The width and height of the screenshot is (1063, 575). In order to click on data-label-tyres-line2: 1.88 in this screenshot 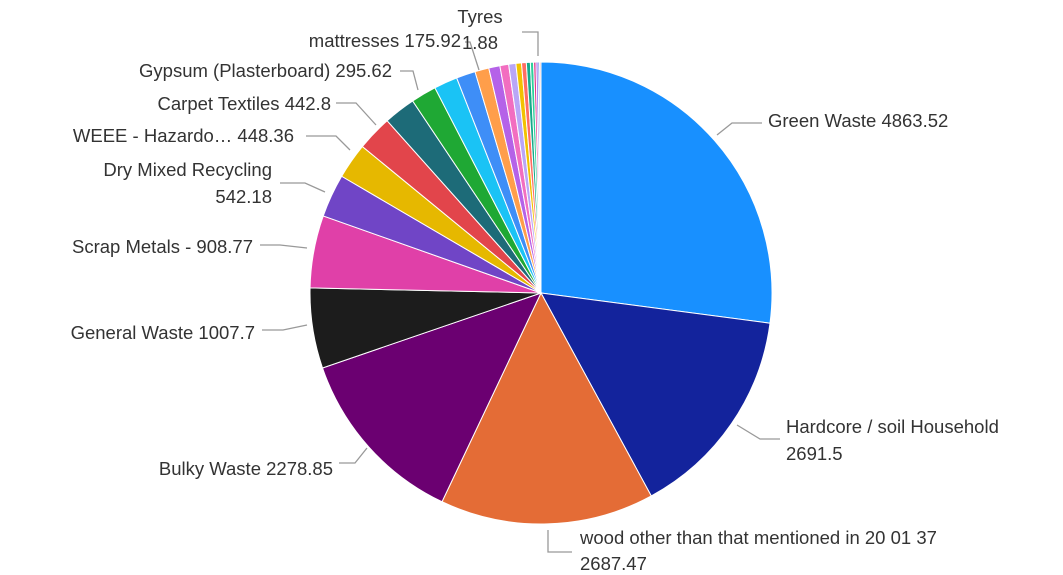, I will do `click(480, 42)`.